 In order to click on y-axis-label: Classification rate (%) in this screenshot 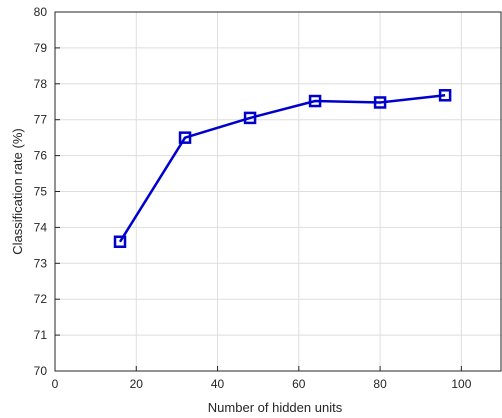, I will do `click(17, 191)`.